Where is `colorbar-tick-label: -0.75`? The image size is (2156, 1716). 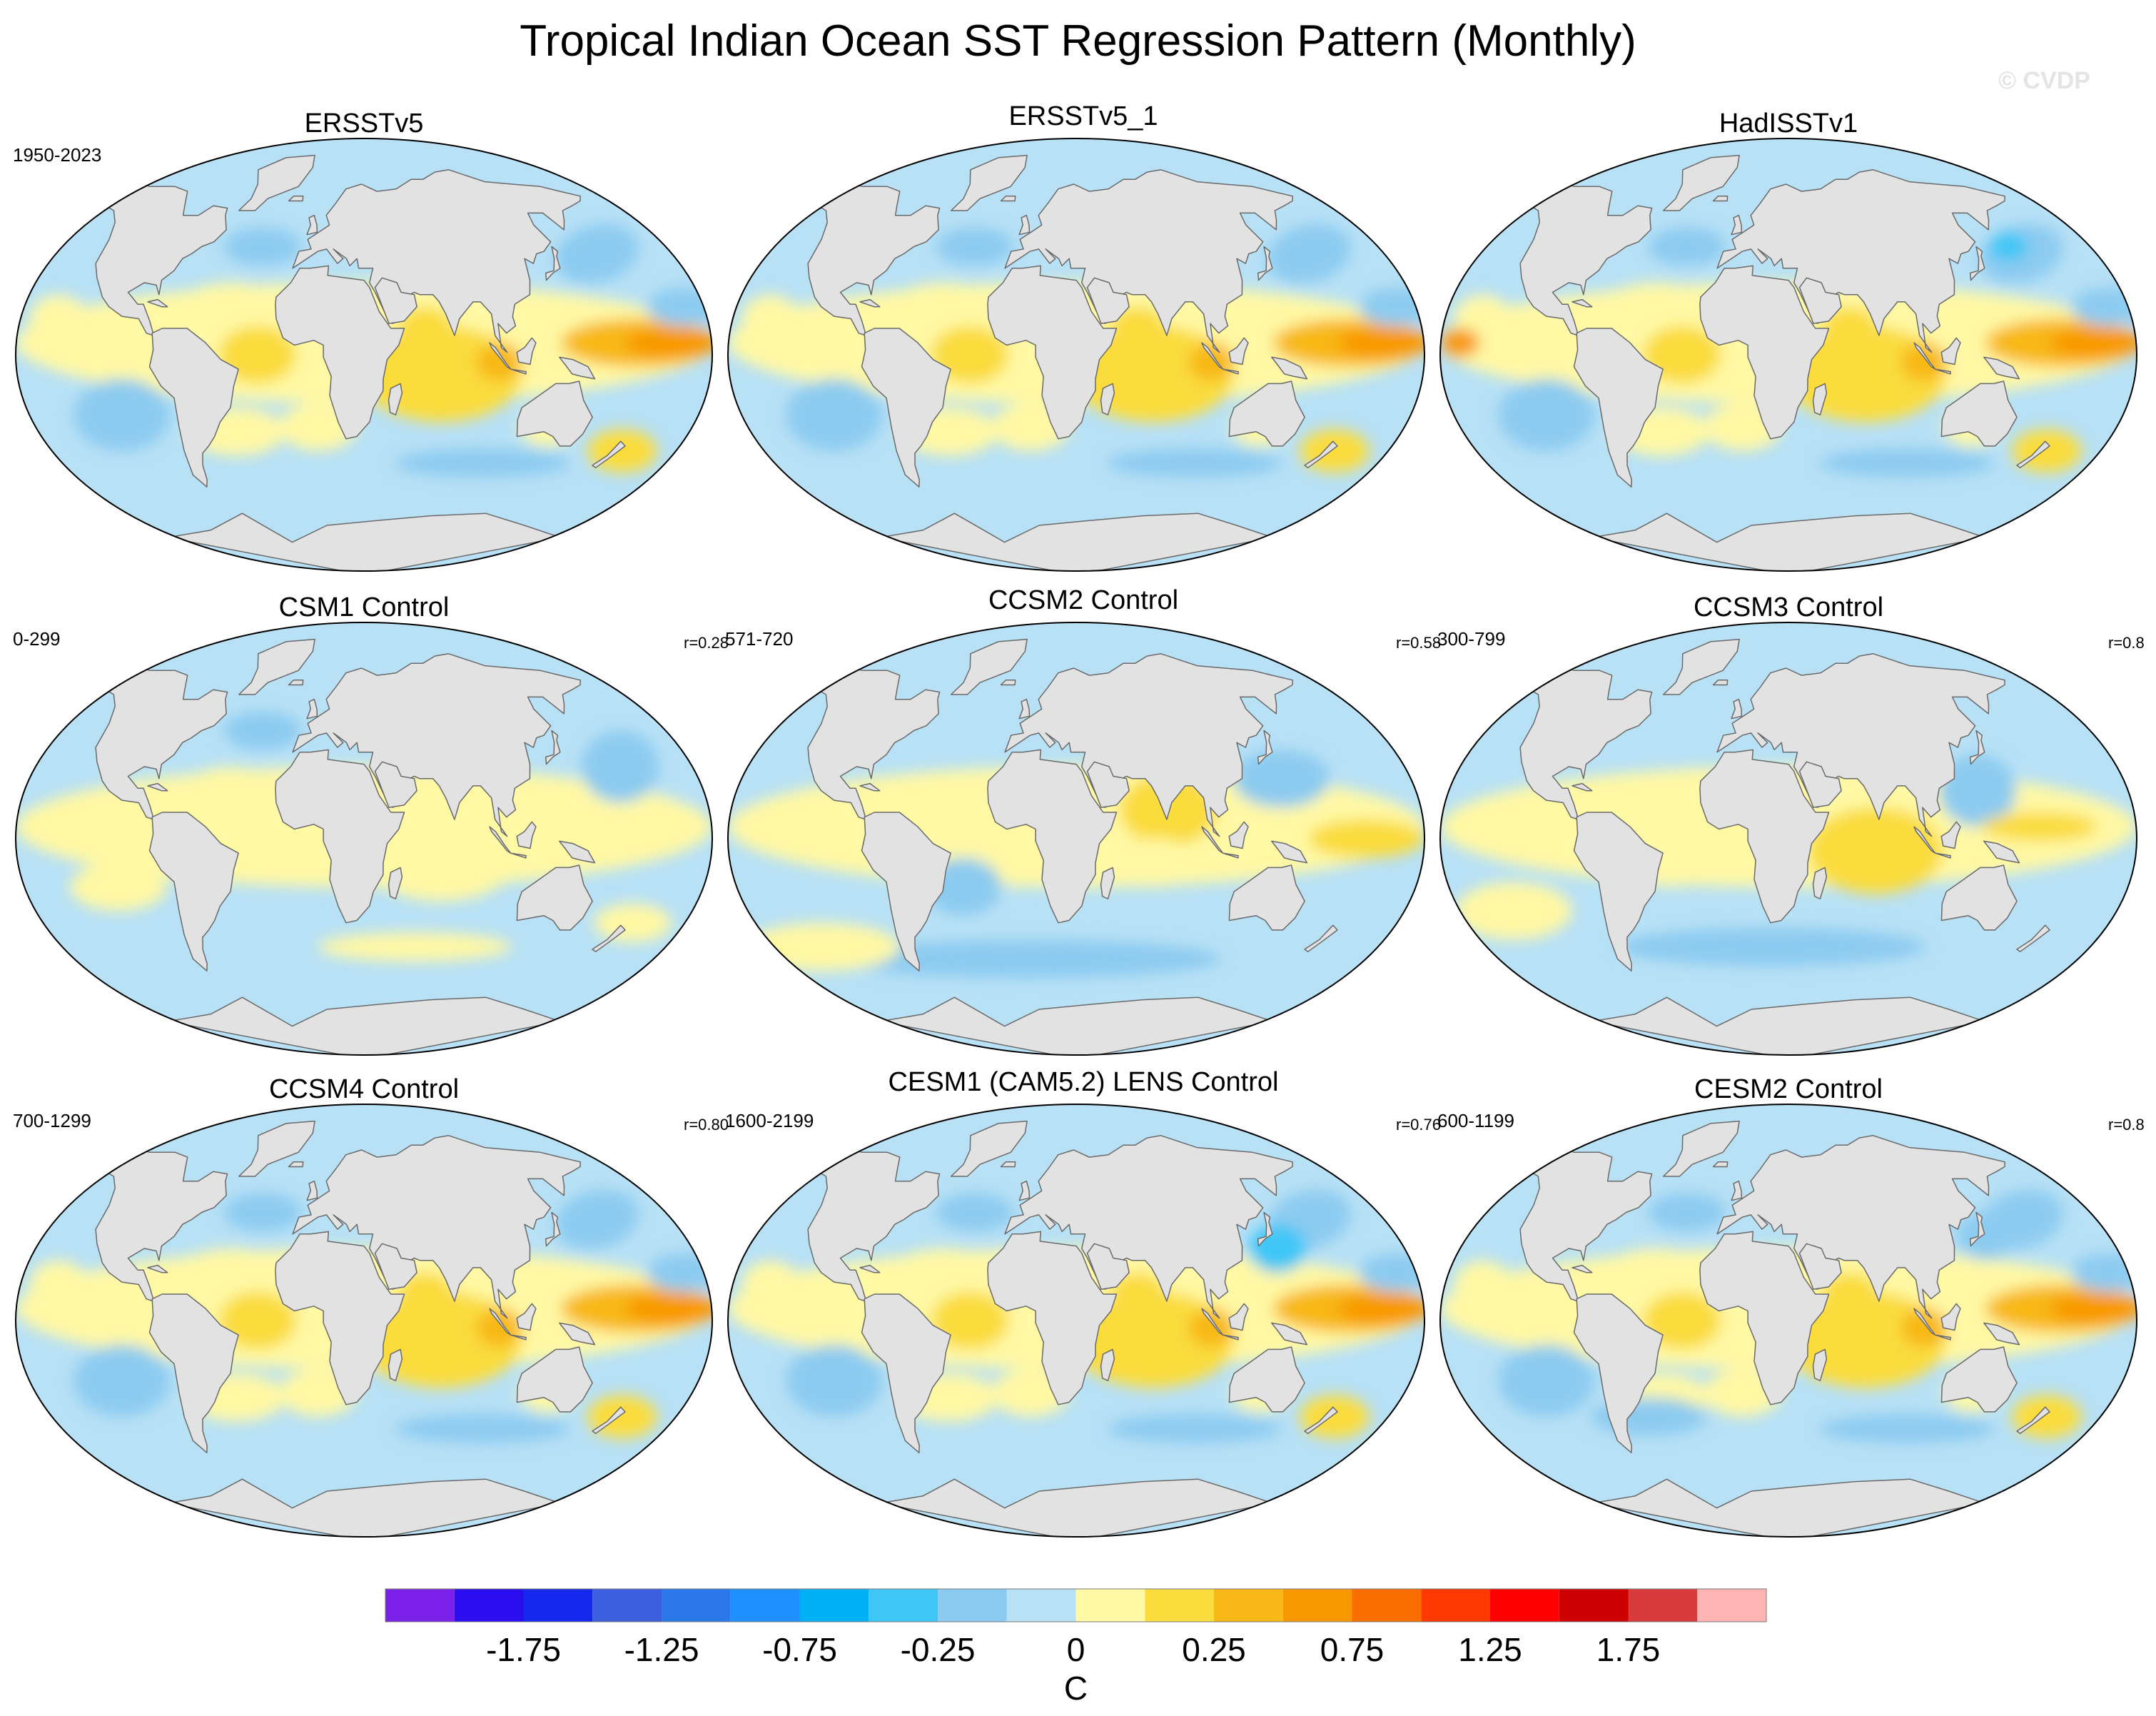 colorbar-tick-label: -0.75 is located at coordinates (799, 1649).